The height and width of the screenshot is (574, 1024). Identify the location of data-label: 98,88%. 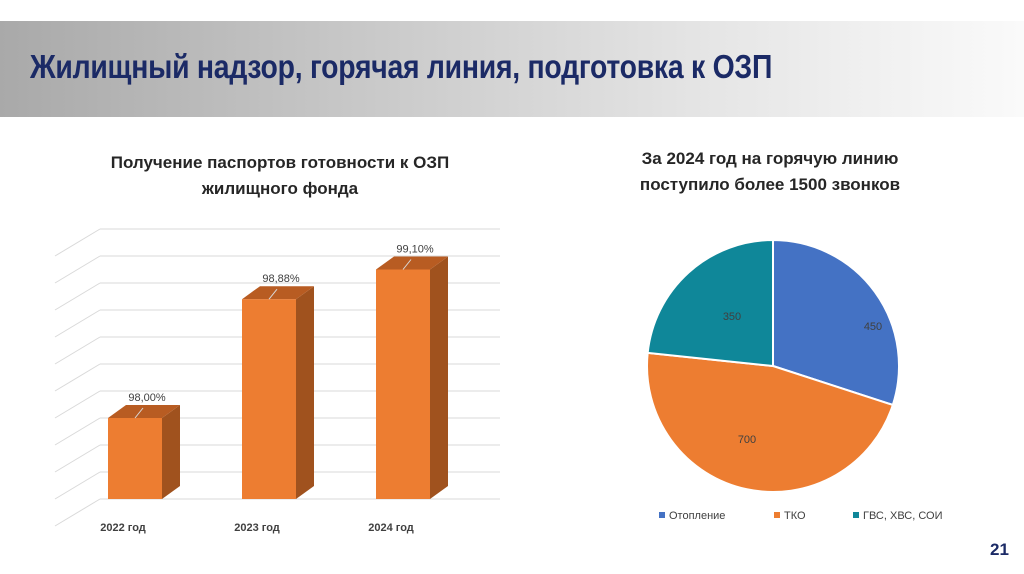
(281, 279).